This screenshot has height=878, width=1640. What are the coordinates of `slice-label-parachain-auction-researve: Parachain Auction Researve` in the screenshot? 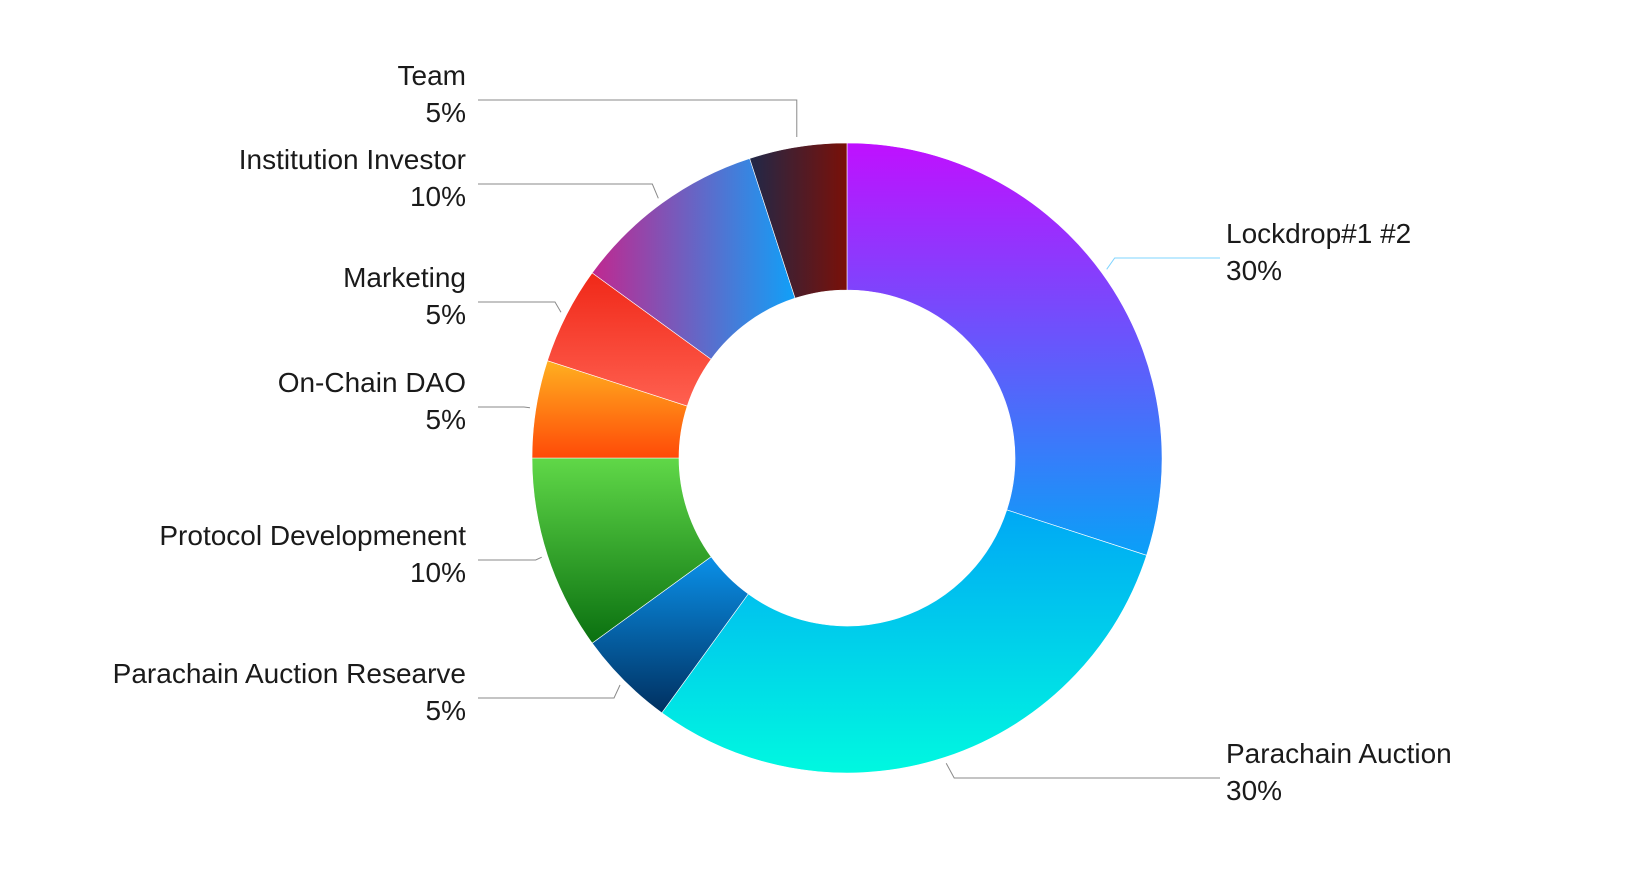 It's located at (289, 673).